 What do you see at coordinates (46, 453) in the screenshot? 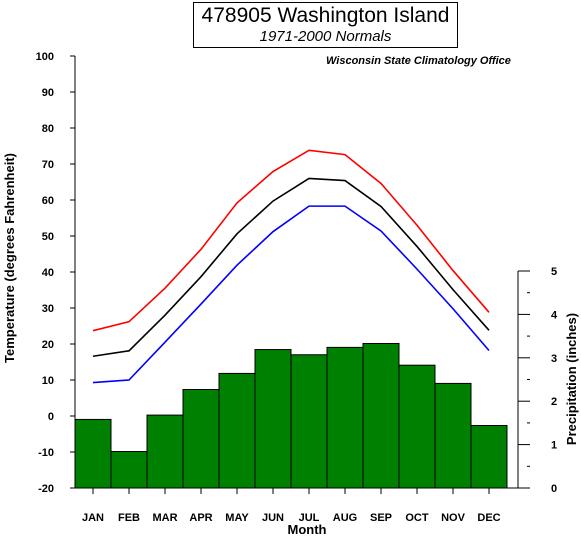
I see `y-left-tick-label: -10` at bounding box center [46, 453].